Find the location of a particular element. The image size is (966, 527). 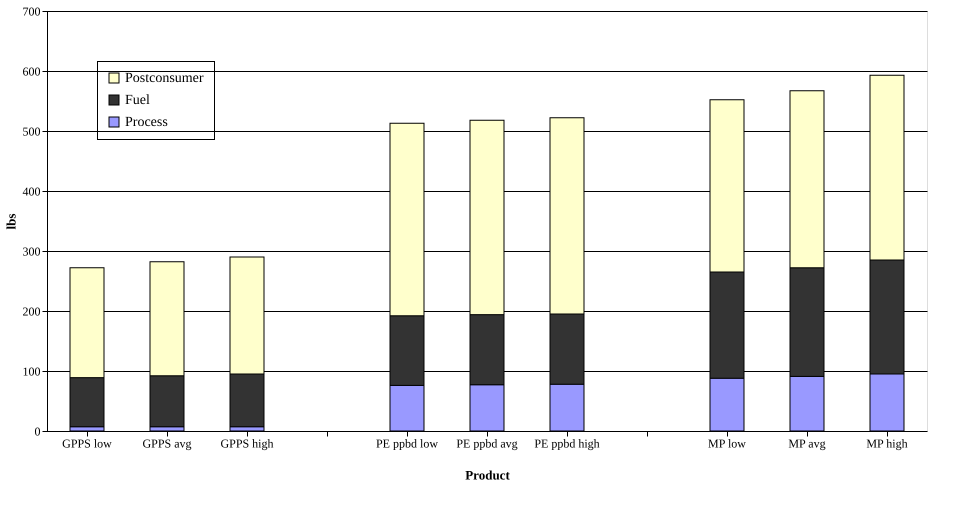

x-tick-label: GPPS avg is located at coordinates (167, 443).